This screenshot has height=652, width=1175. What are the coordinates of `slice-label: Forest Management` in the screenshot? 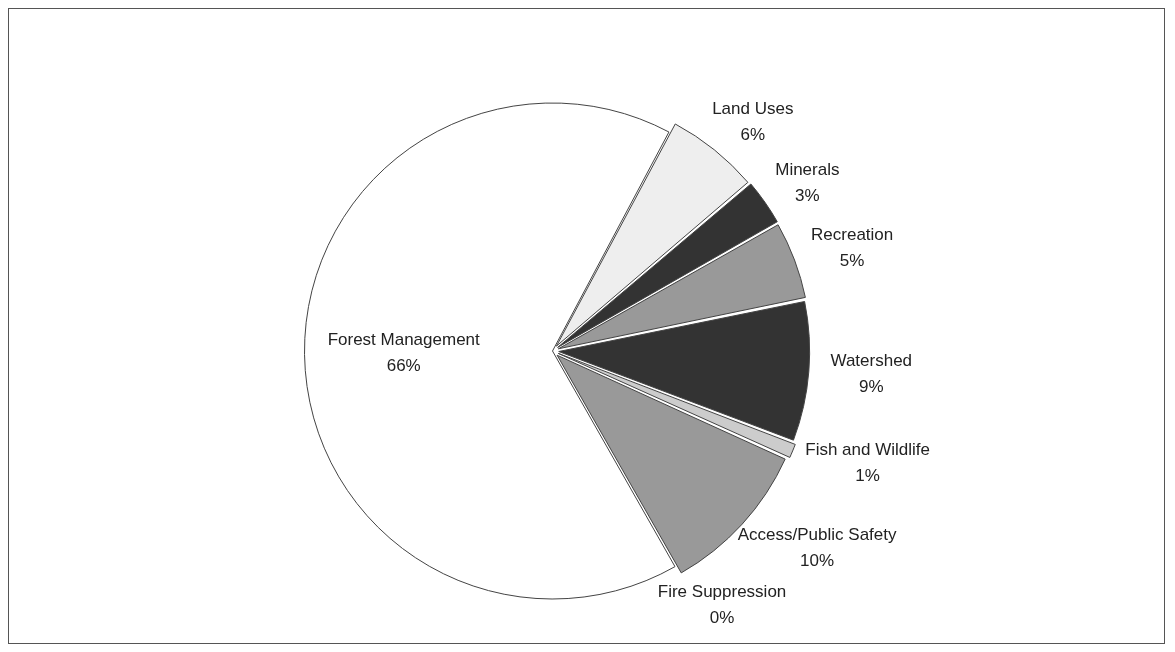 It's located at (404, 339).